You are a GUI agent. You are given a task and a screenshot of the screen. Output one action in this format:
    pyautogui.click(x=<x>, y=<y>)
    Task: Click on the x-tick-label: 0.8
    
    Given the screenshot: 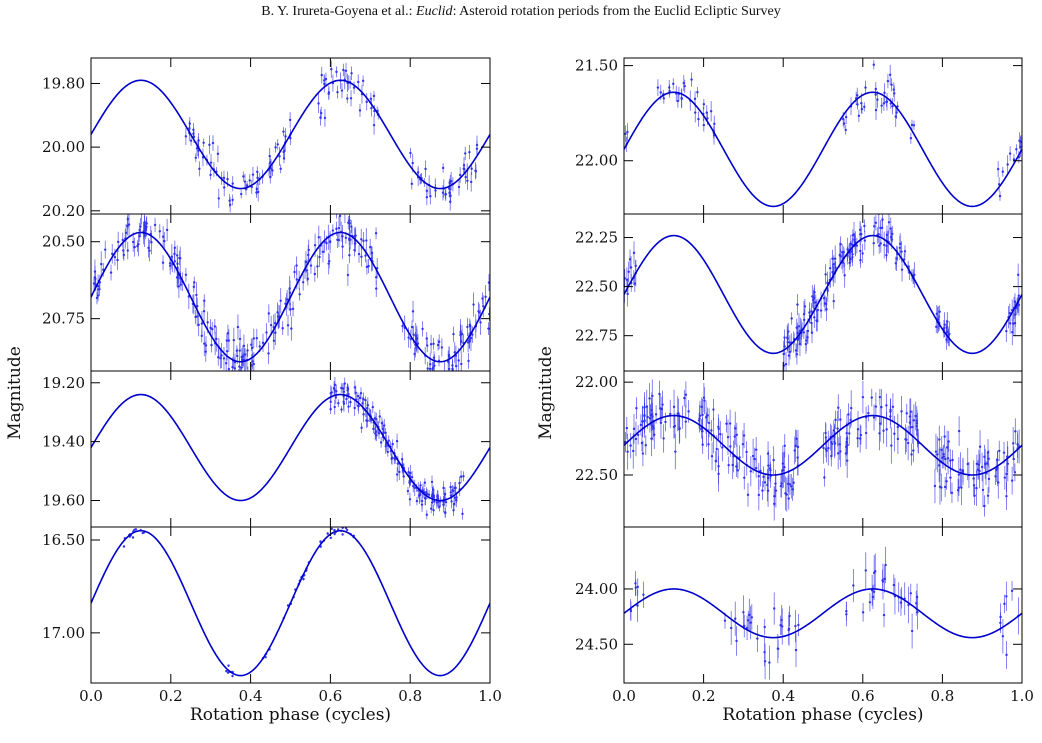 What is the action you would take?
    pyautogui.click(x=410, y=696)
    